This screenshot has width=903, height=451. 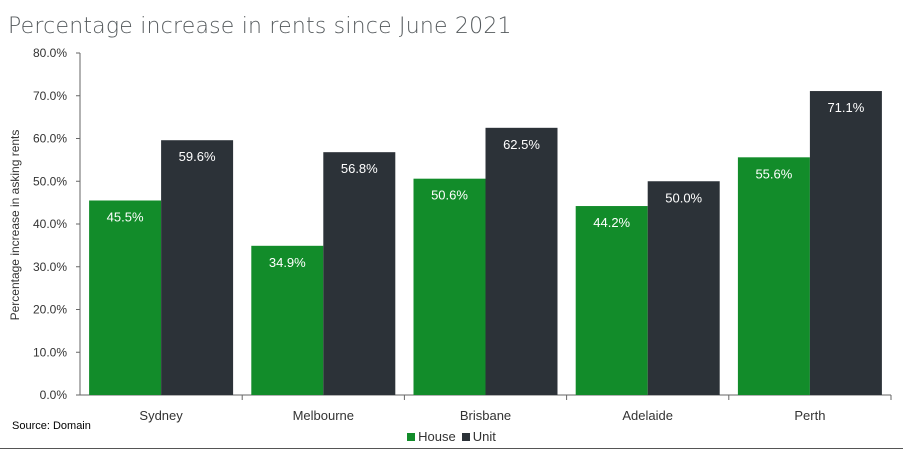 I want to click on x-tick-label: Melbourne, so click(x=323, y=415).